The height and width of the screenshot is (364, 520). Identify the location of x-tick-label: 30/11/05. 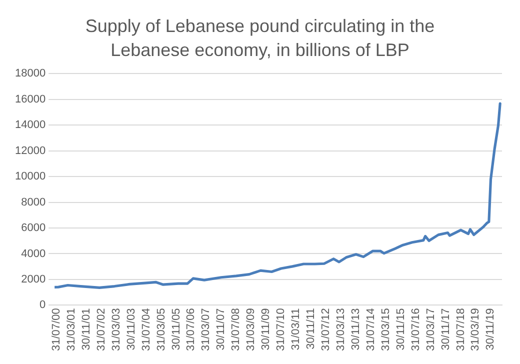
(176, 329).